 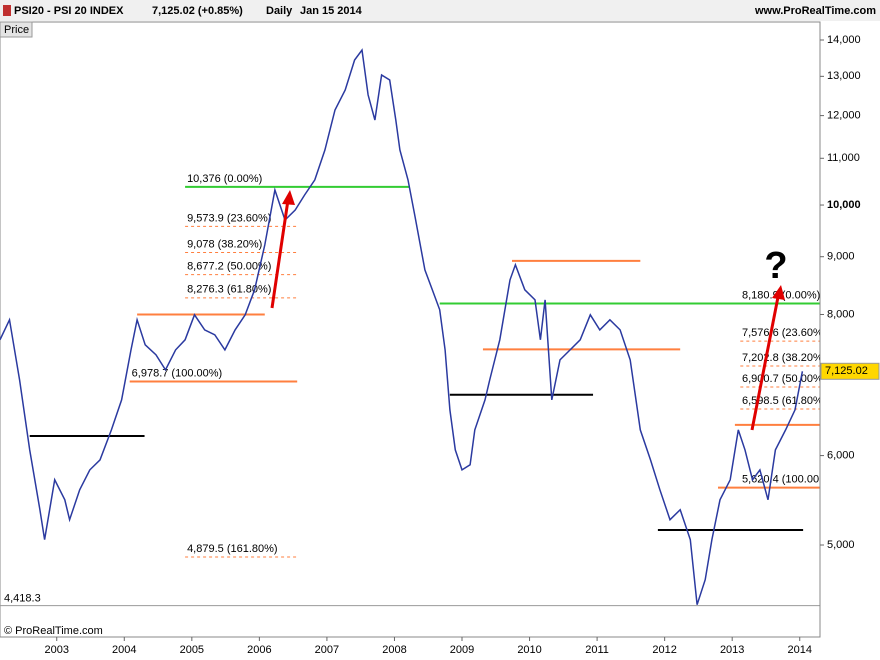 What do you see at coordinates (22, 599) in the screenshot?
I see `low-label: 4,418.3` at bounding box center [22, 599].